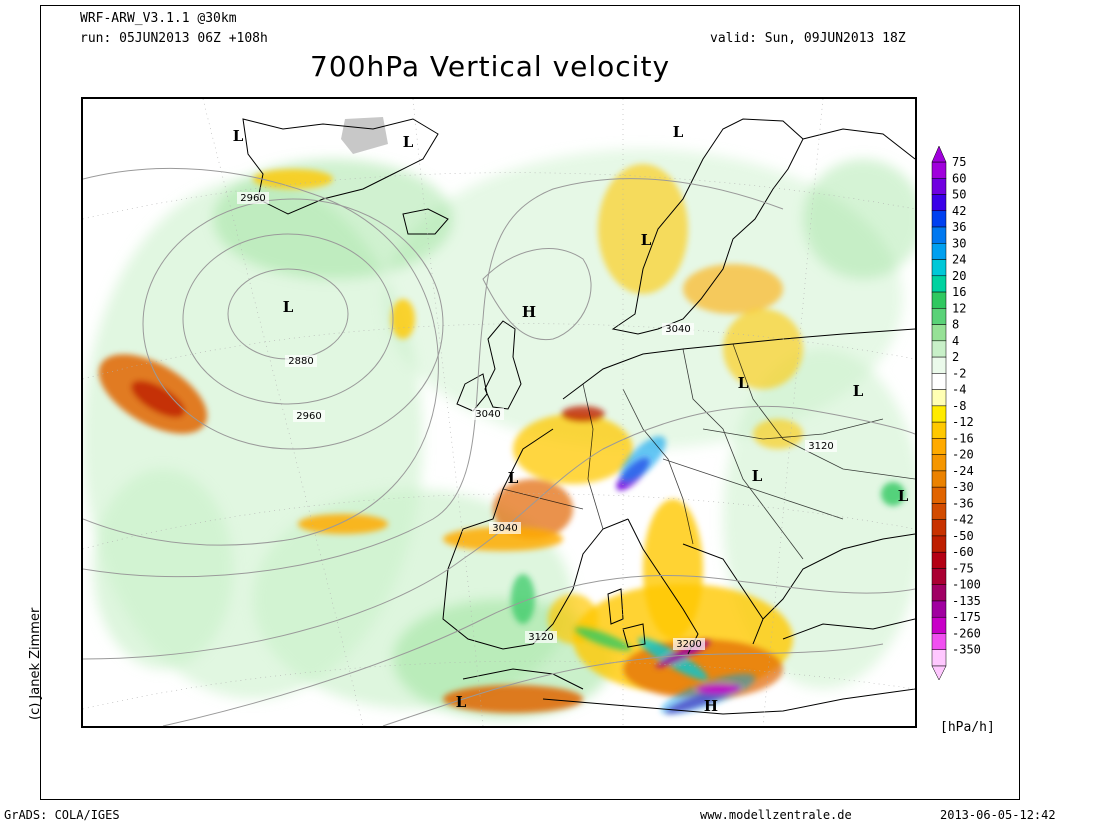 This screenshot has height=825, width=1100. Describe the element at coordinates (688, 644) in the screenshot. I see `contour-label: 3200` at that location.